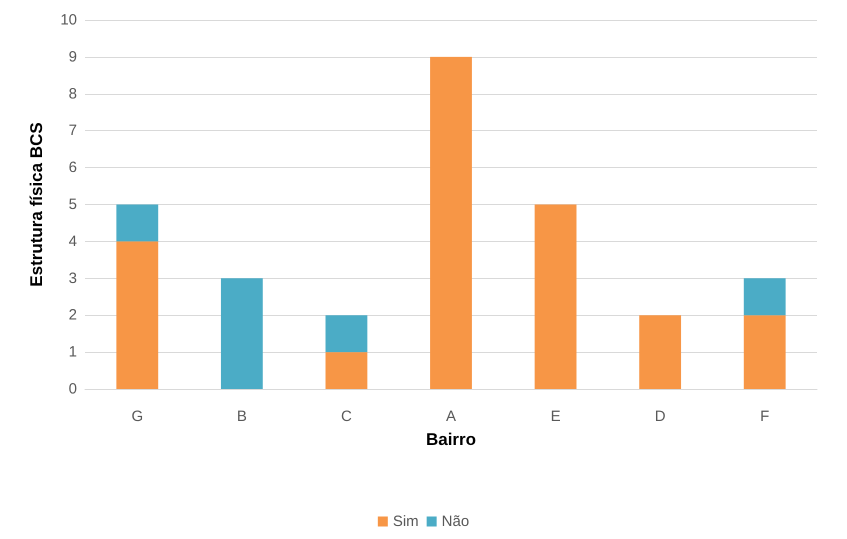 The width and height of the screenshot is (847, 539). Describe the element at coordinates (765, 416) in the screenshot. I see `x-tick-label: F` at that location.